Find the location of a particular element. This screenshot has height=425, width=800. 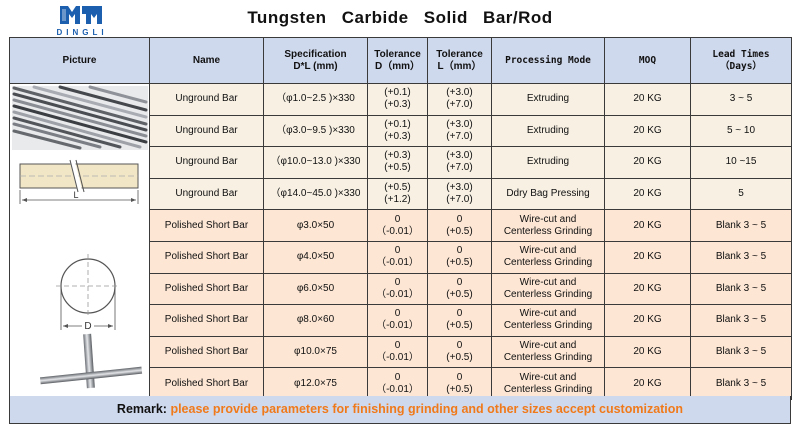

cell-spec: φ3.0×50 is located at coordinates (315, 225).